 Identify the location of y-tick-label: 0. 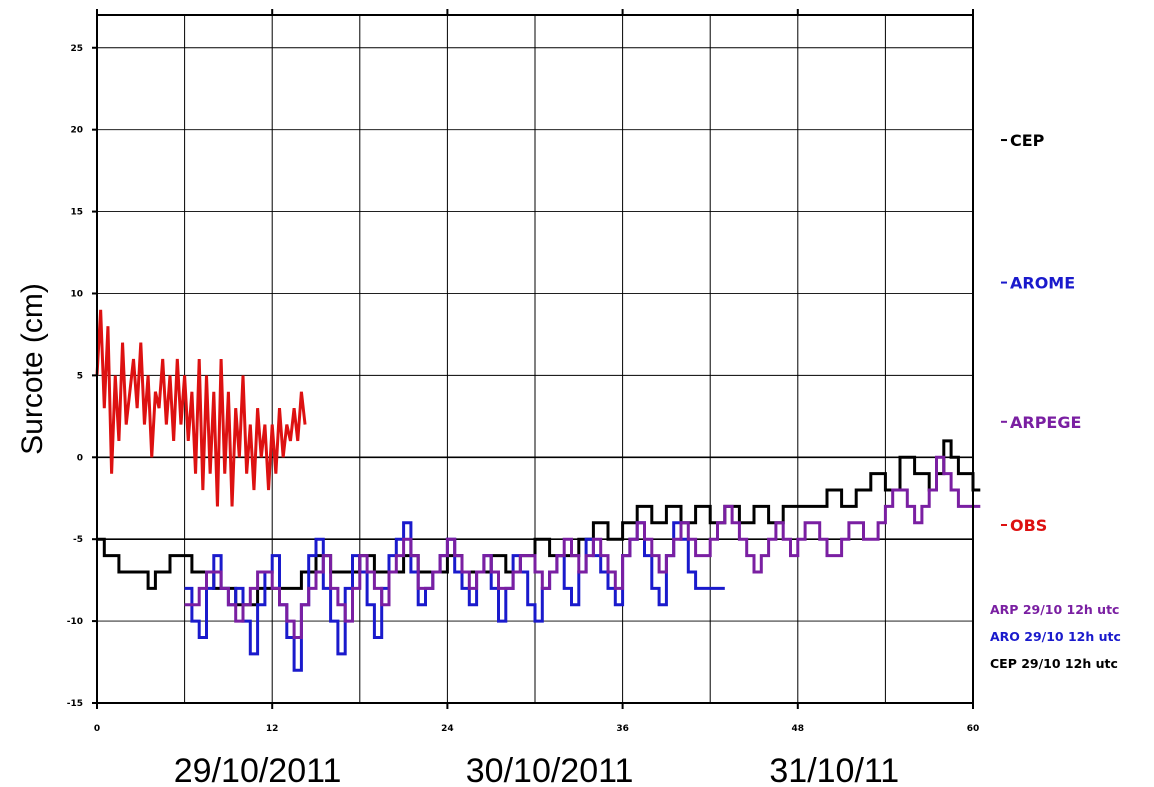
(80, 458).